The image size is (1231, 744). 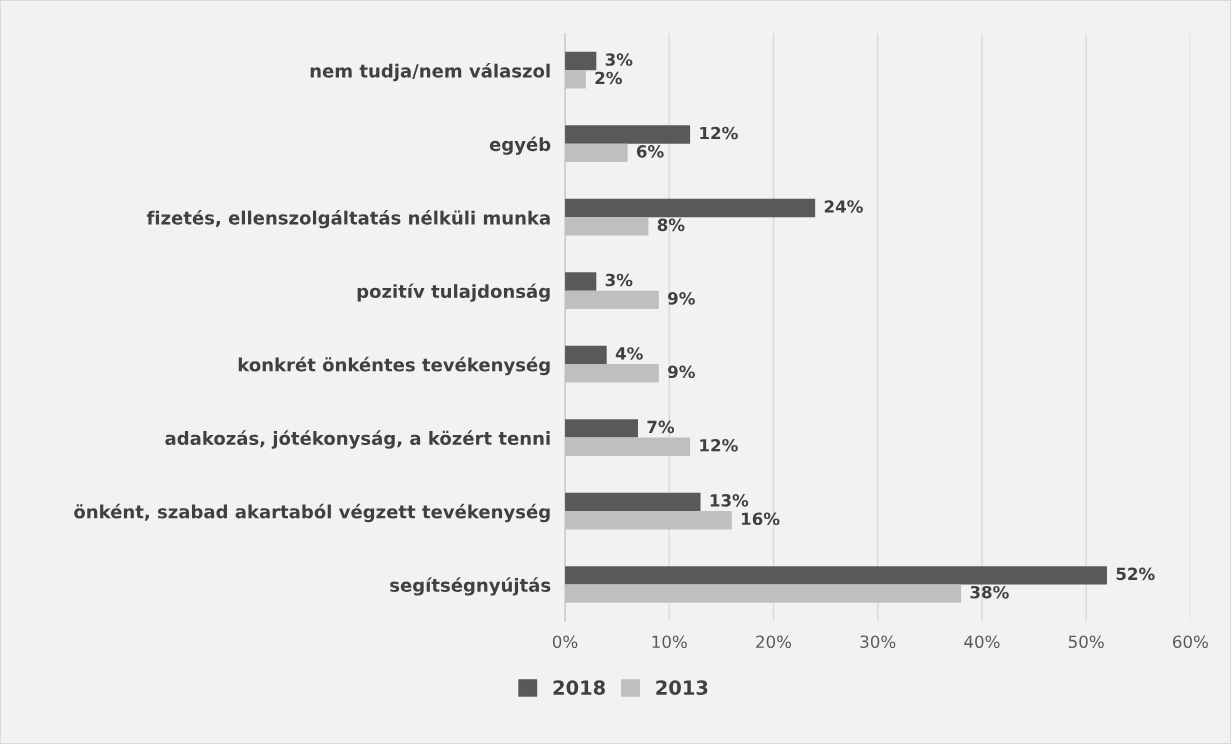 What do you see at coordinates (629, 353) in the screenshot?
I see `data-label: 4%` at bounding box center [629, 353].